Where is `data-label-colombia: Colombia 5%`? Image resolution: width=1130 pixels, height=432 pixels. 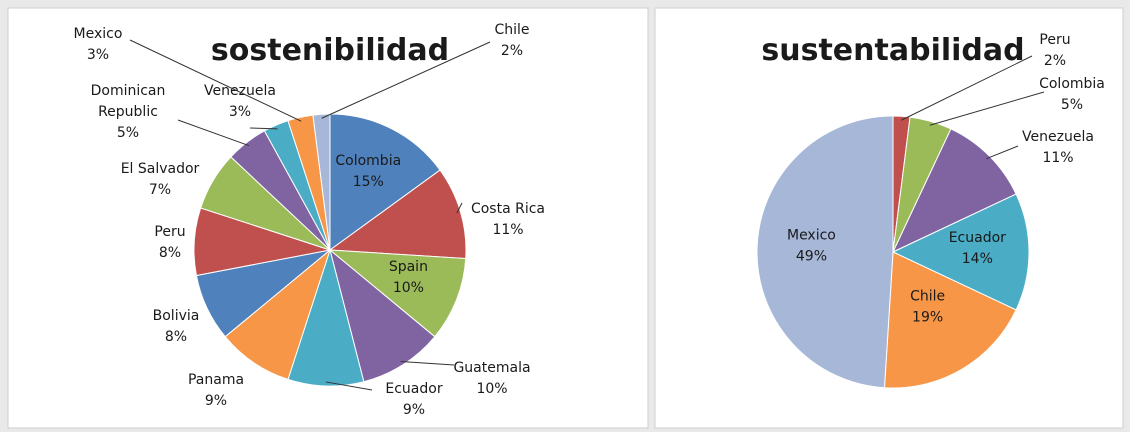 data-label-colombia: Colombia 5% is located at coordinates (1072, 94).